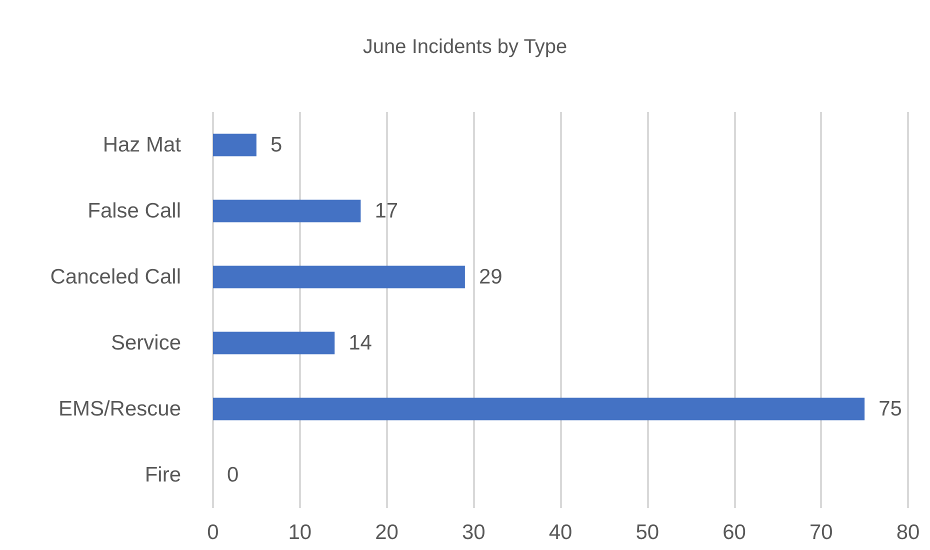  Describe the element at coordinates (386, 532) in the screenshot. I see `x-tick-label: 20` at that location.